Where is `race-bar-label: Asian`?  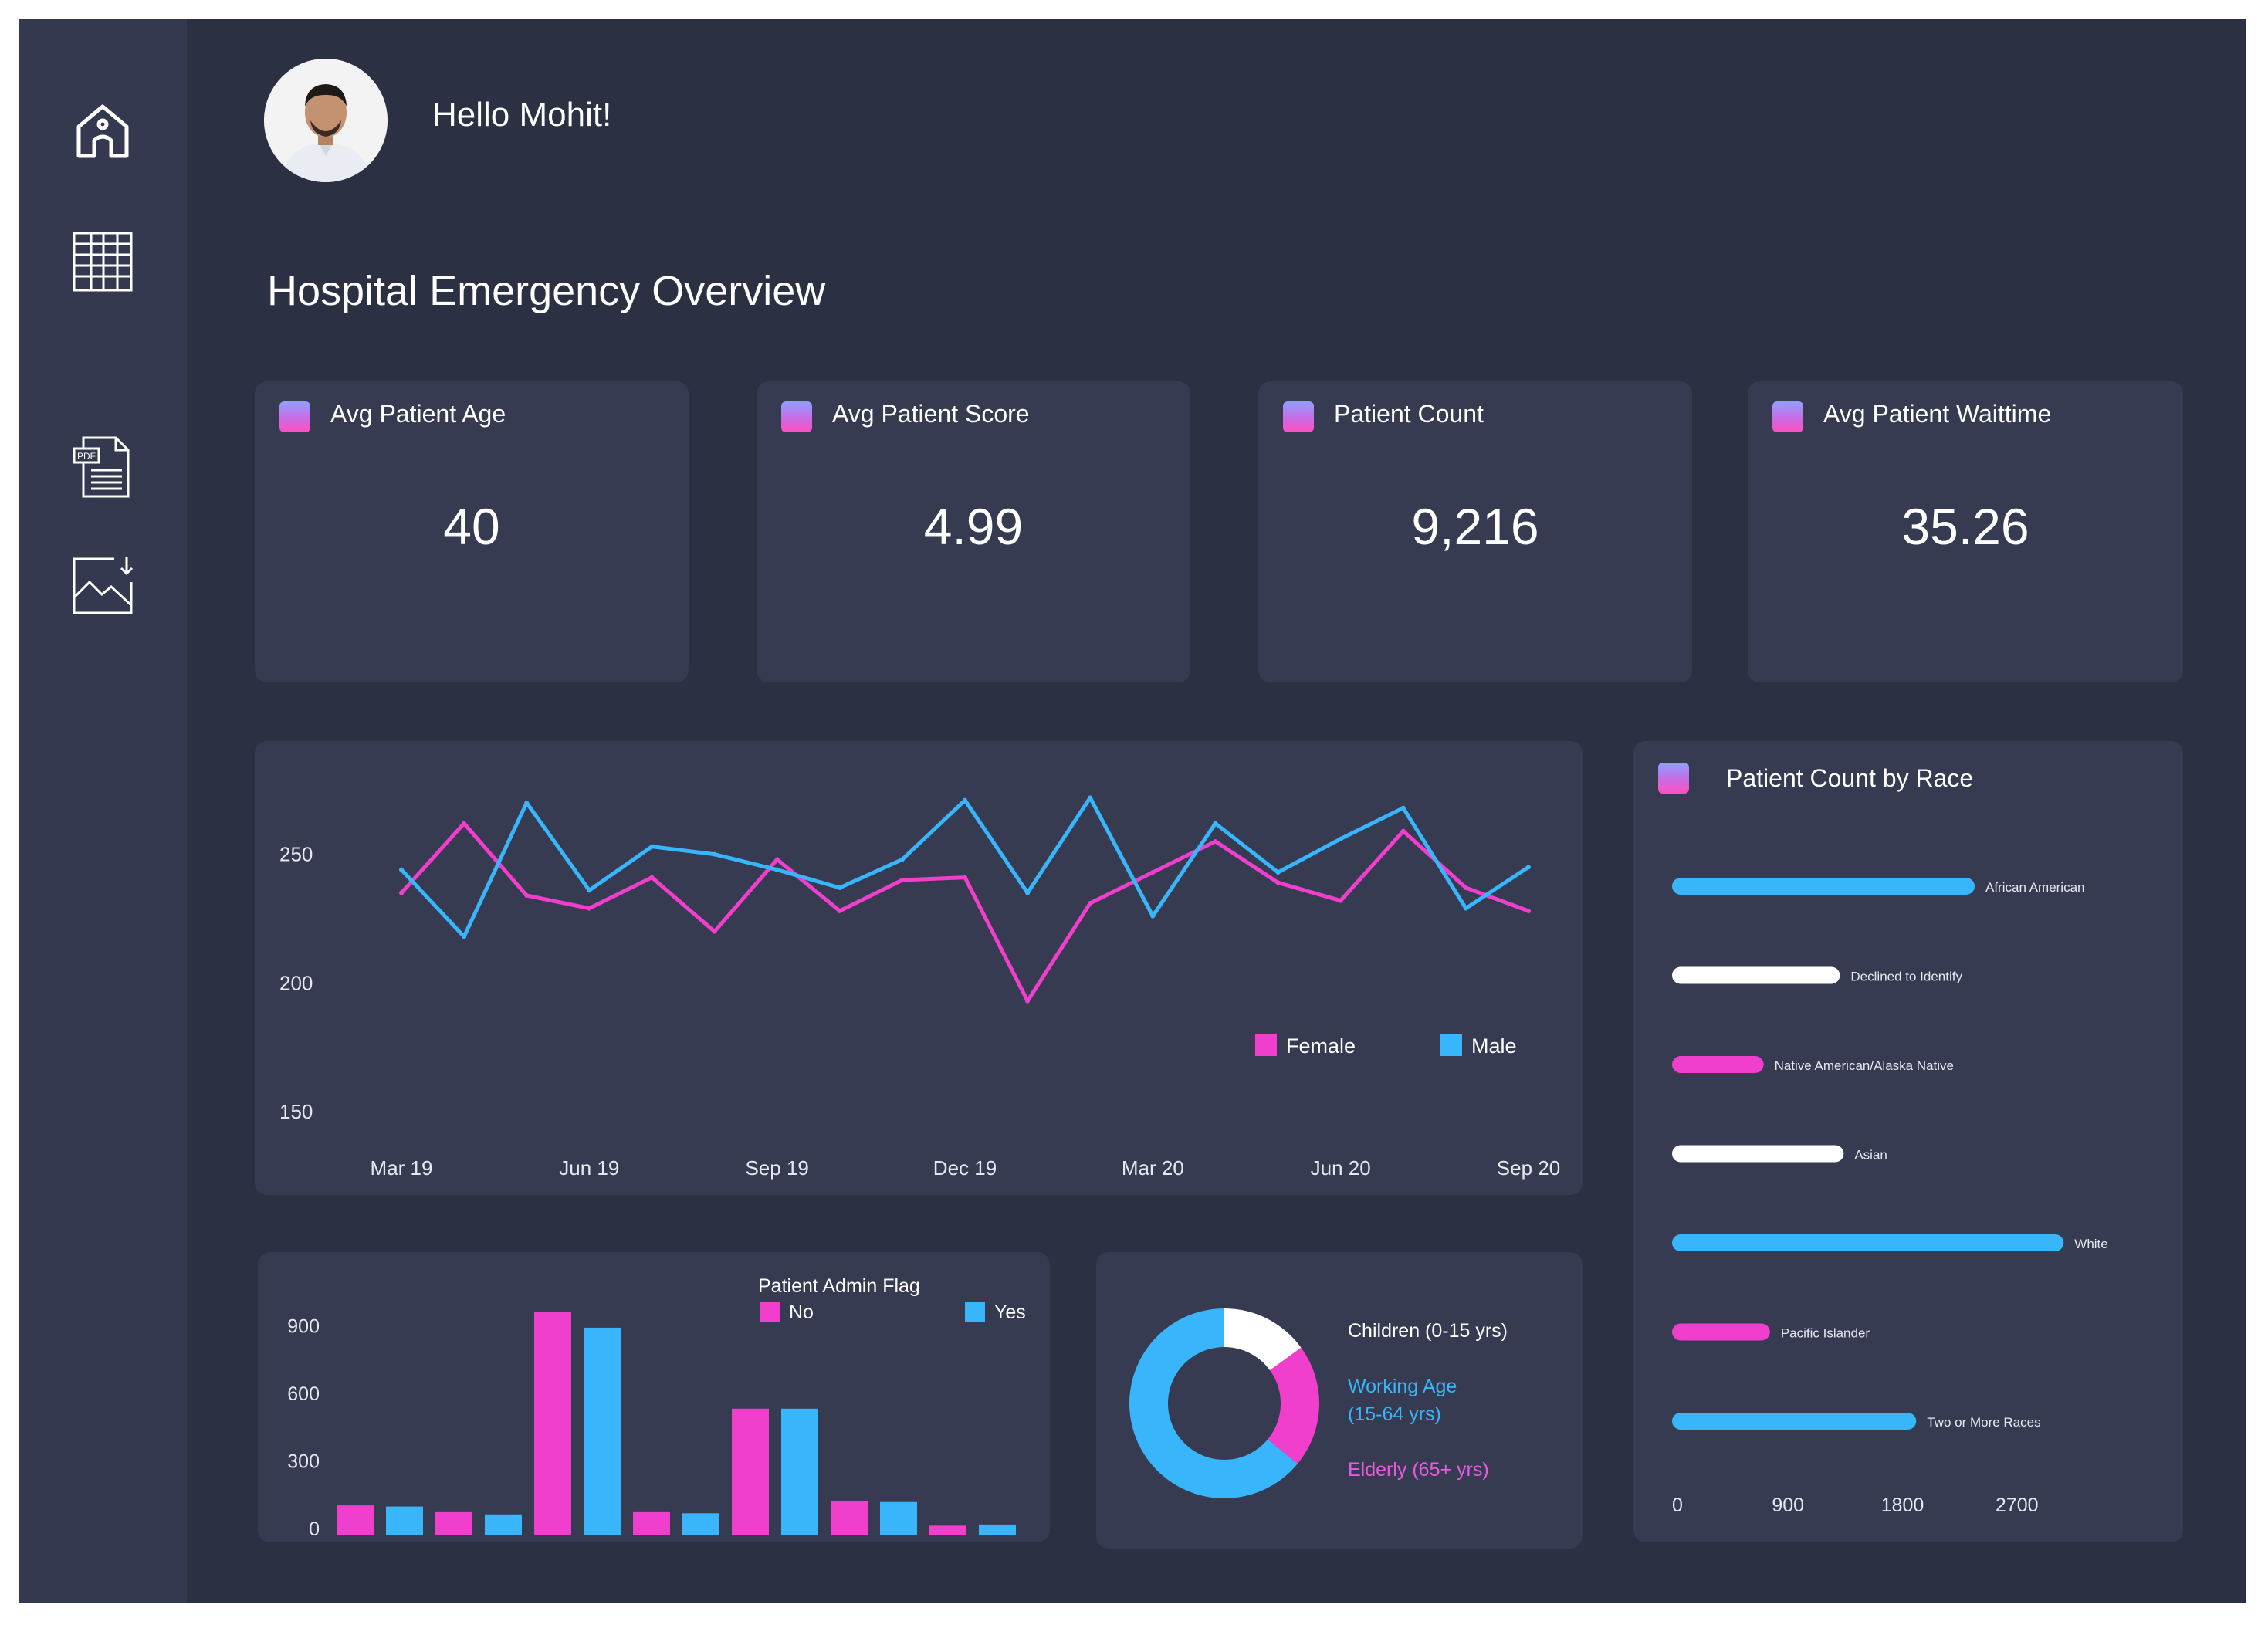 race-bar-label: Asian is located at coordinates (1870, 1155).